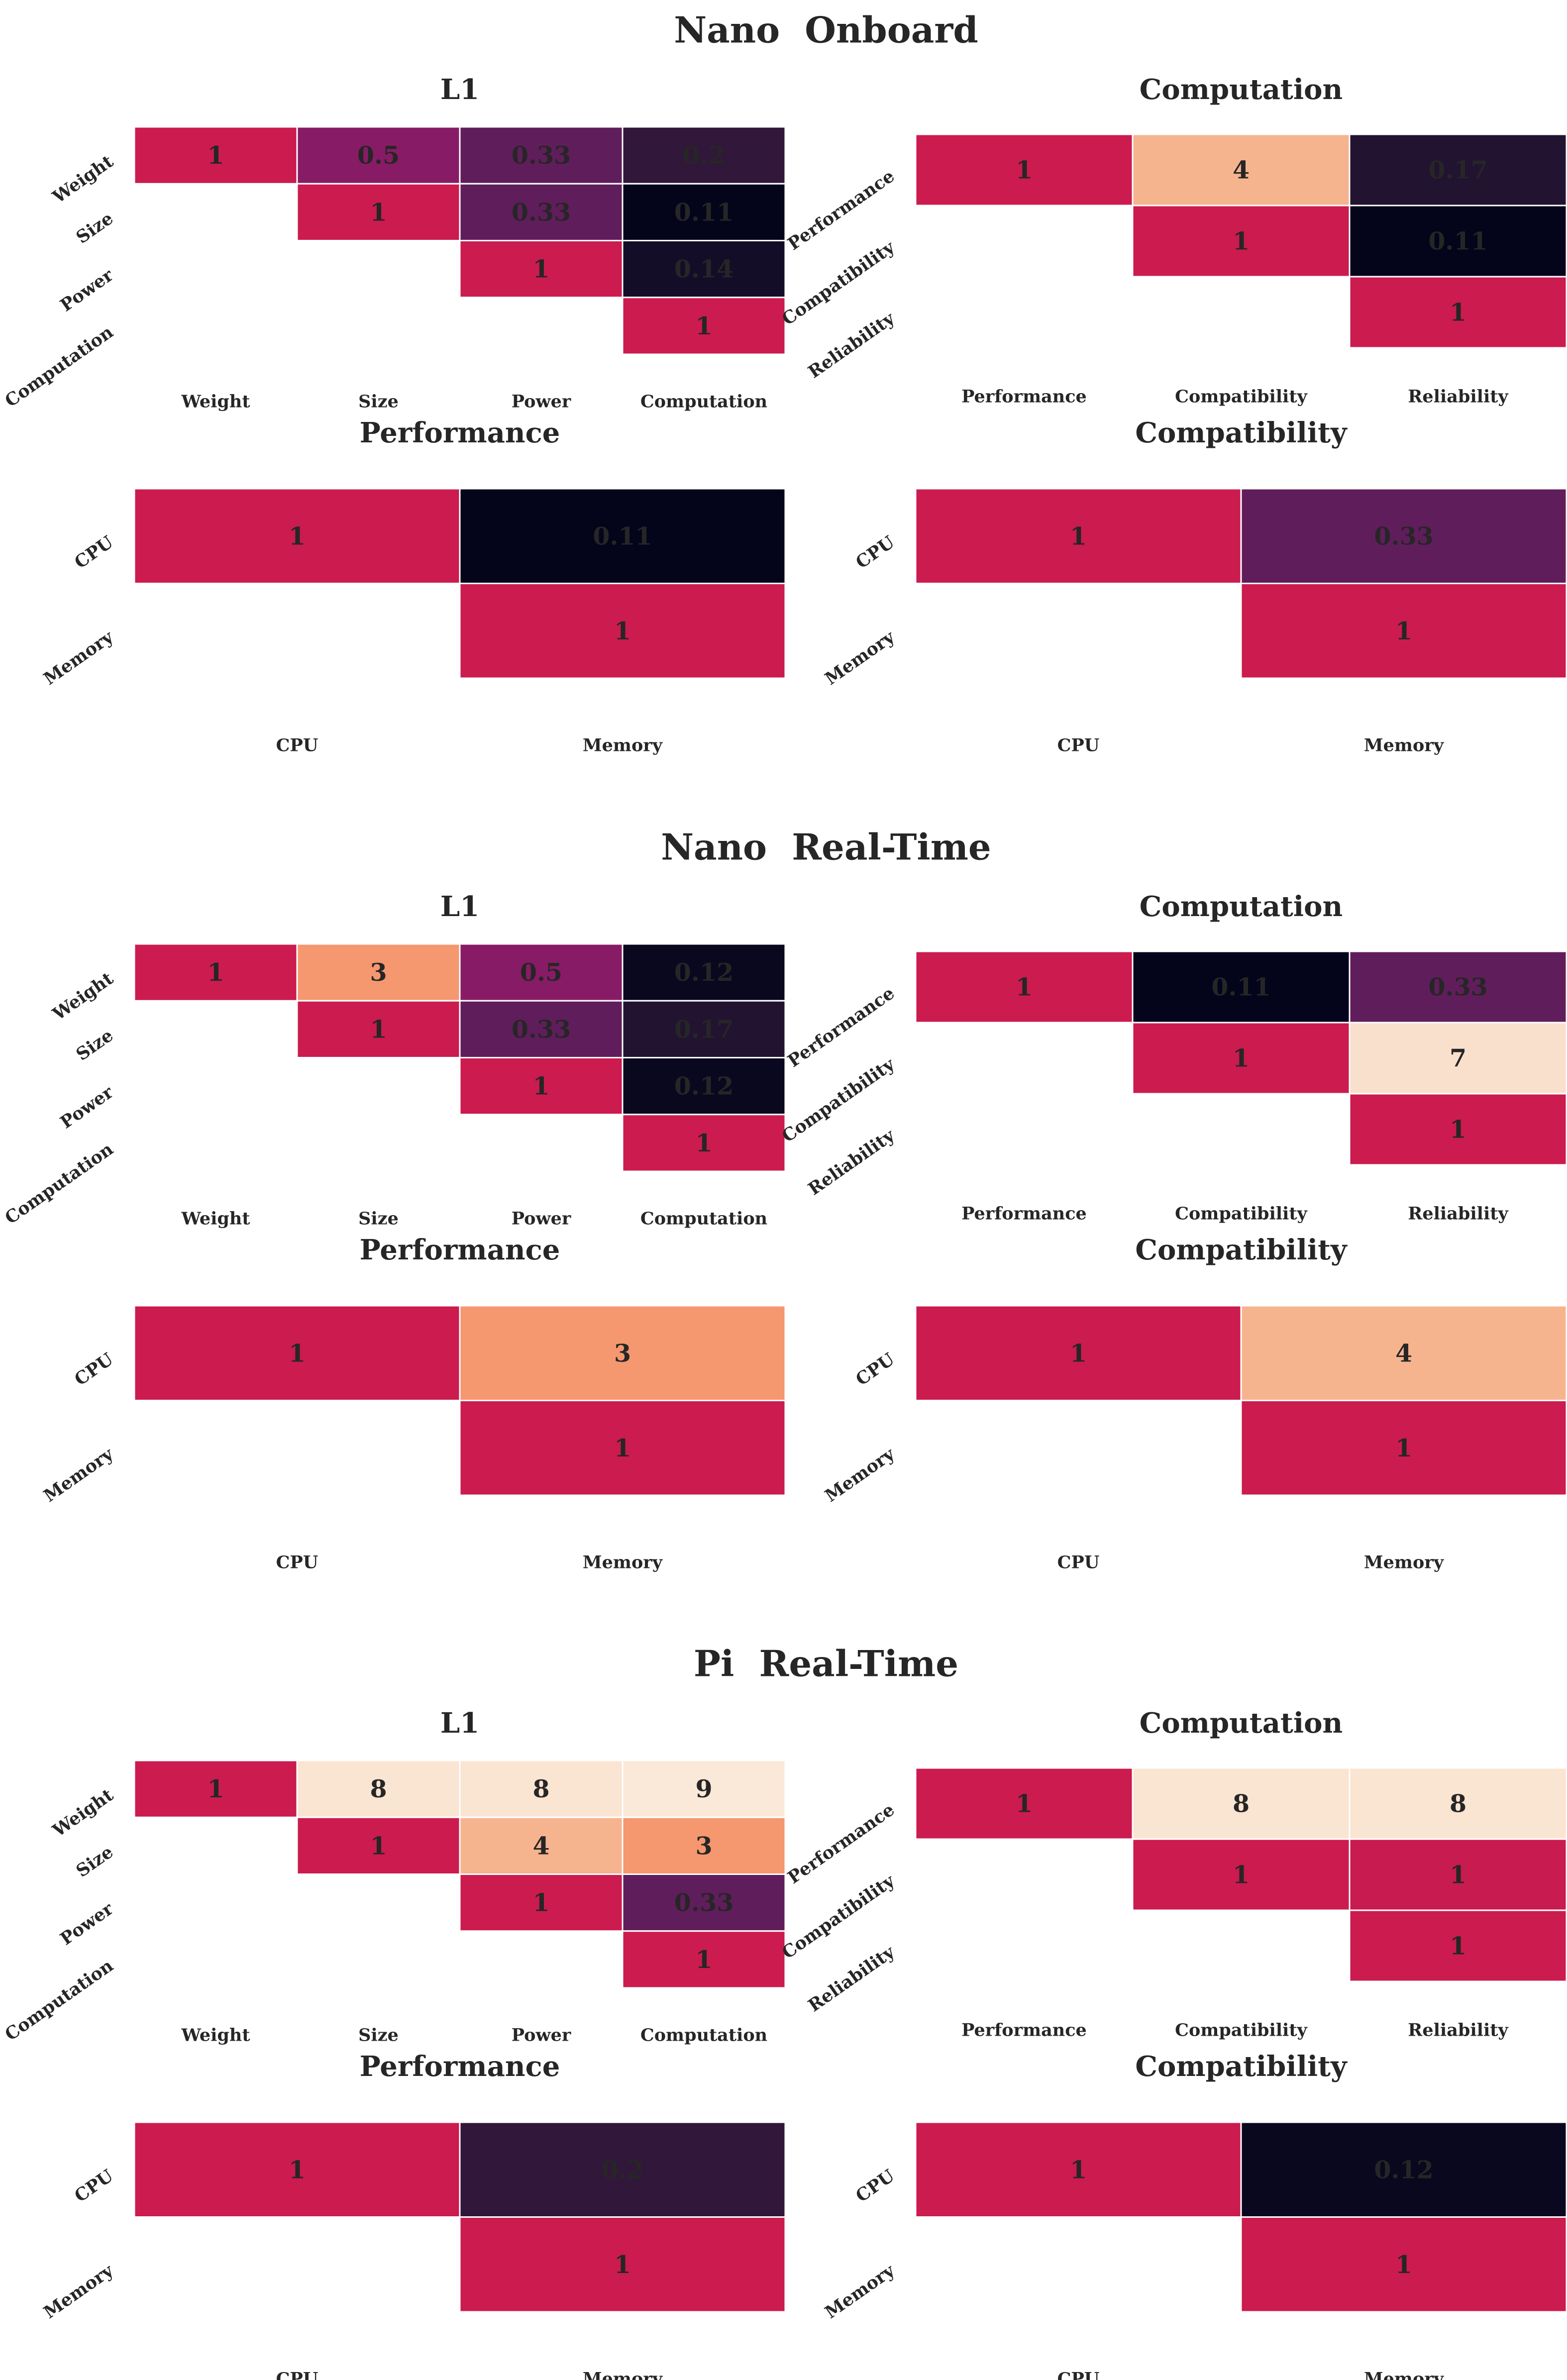 Image resolution: width=1567 pixels, height=2380 pixels. Describe the element at coordinates (1241, 906) in the screenshot. I see `panel-title: Computation` at that location.